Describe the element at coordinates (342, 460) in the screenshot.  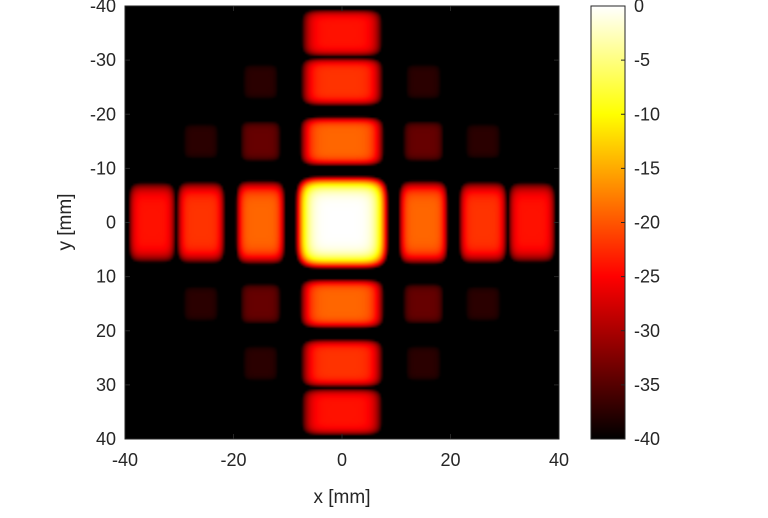
I see `x-tick-label: 0` at that location.